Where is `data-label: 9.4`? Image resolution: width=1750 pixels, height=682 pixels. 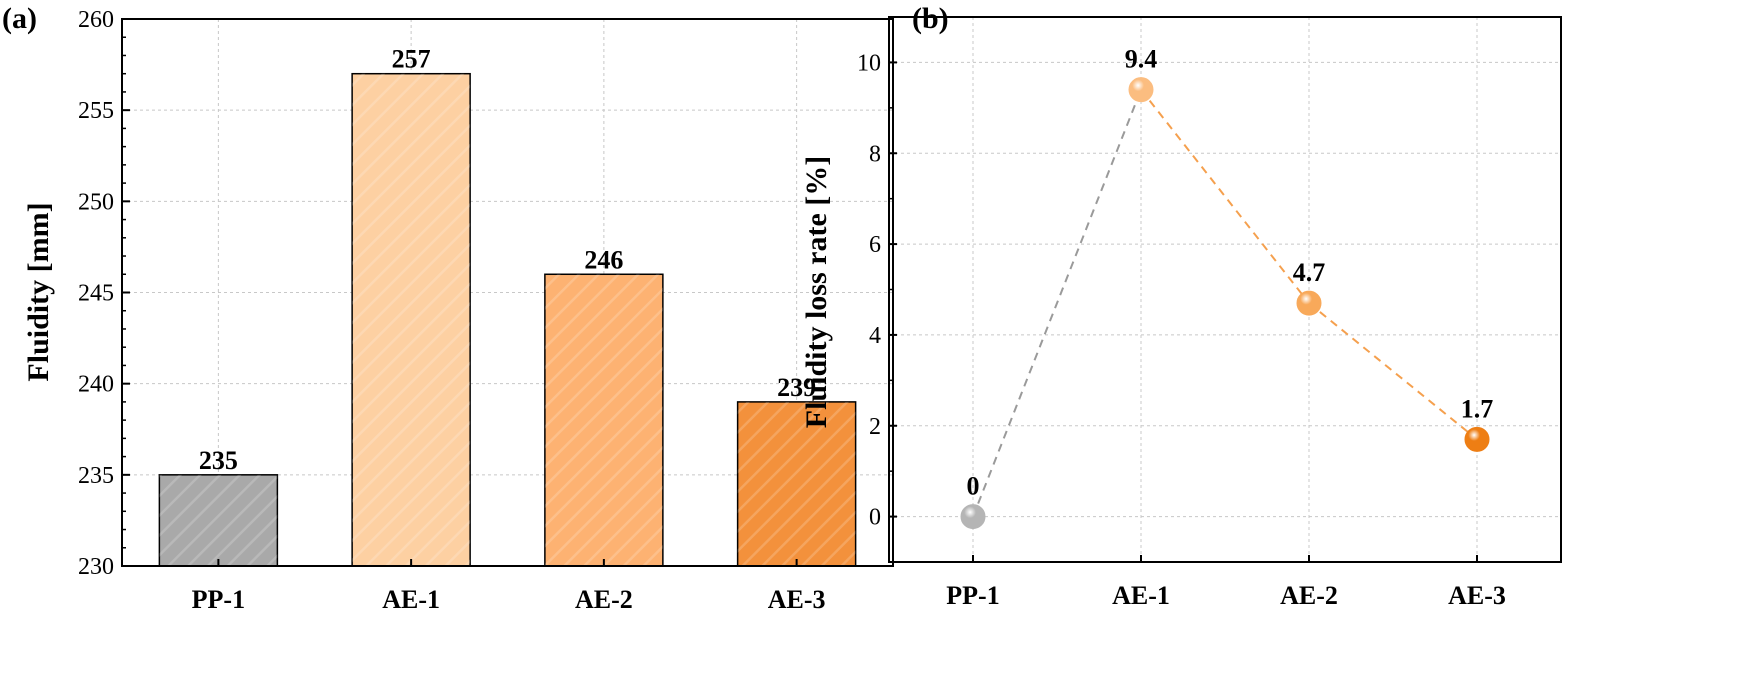
data-label: 9.4 is located at coordinates (1141, 59).